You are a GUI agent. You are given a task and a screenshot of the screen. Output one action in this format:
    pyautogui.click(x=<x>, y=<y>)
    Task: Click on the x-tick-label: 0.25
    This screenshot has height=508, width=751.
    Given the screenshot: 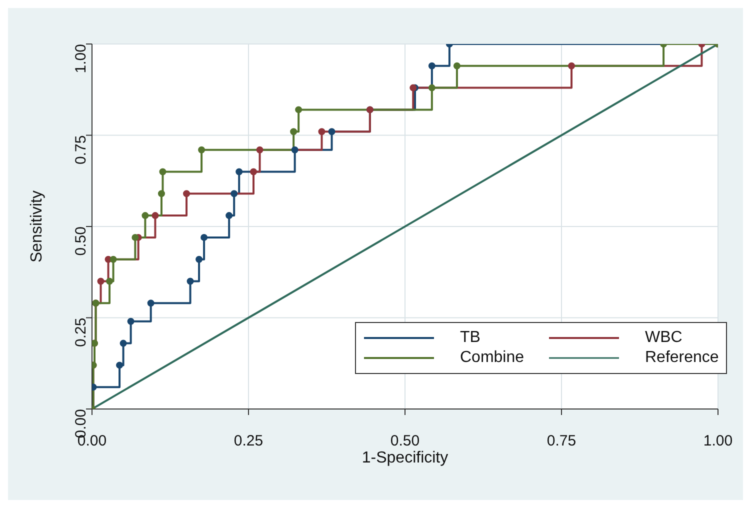 What is the action you would take?
    pyautogui.click(x=249, y=441)
    